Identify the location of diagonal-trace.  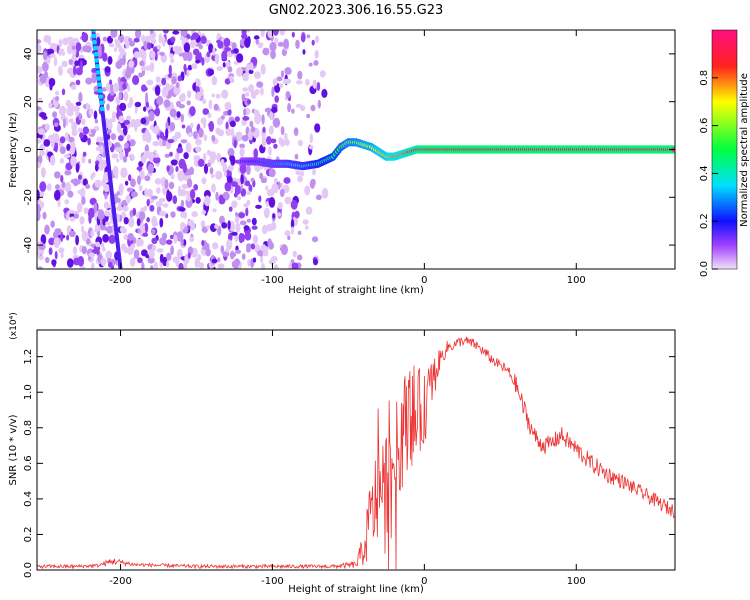
(107, 149).